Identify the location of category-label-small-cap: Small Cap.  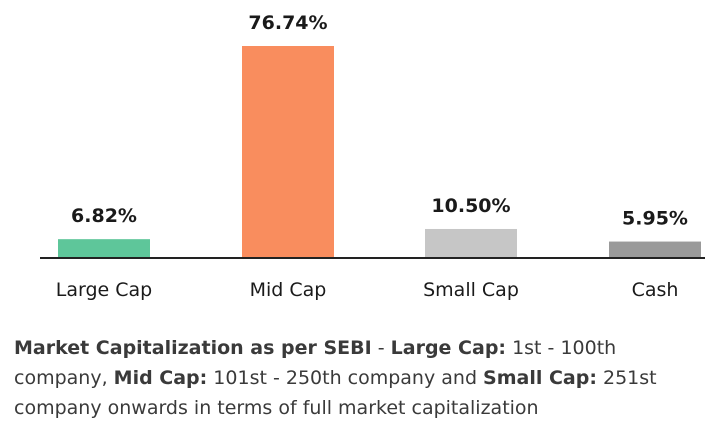
(471, 290).